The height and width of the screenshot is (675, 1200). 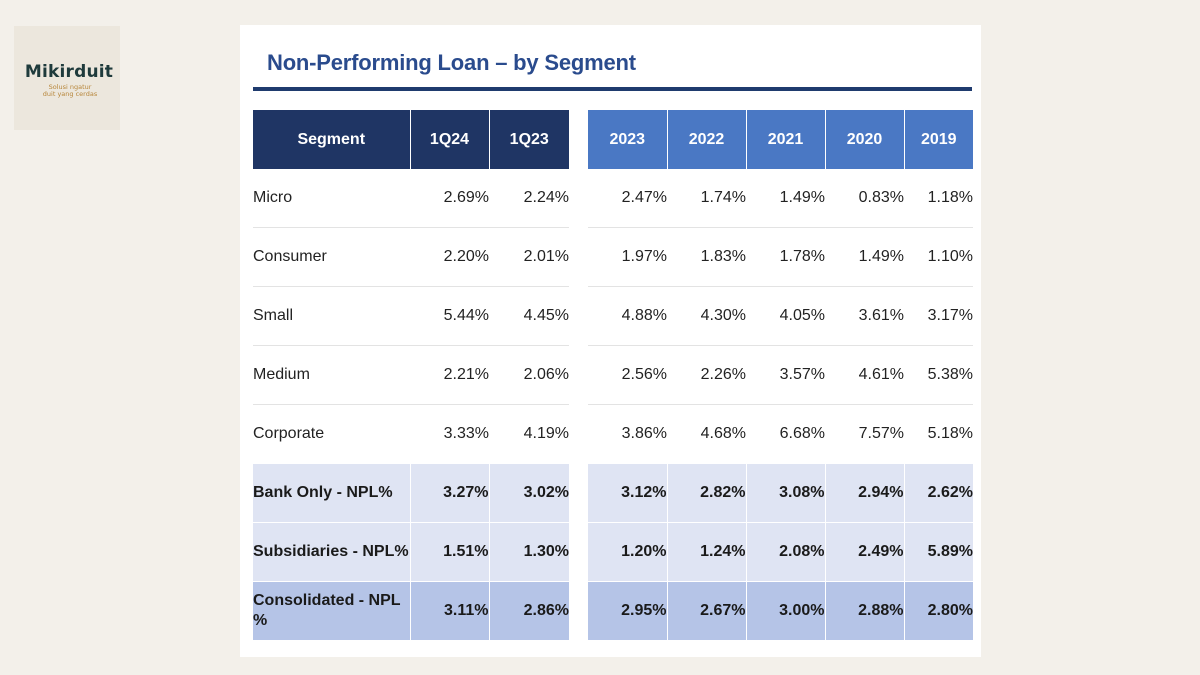 I want to click on value-cell: 4.88%, so click(x=627, y=316).